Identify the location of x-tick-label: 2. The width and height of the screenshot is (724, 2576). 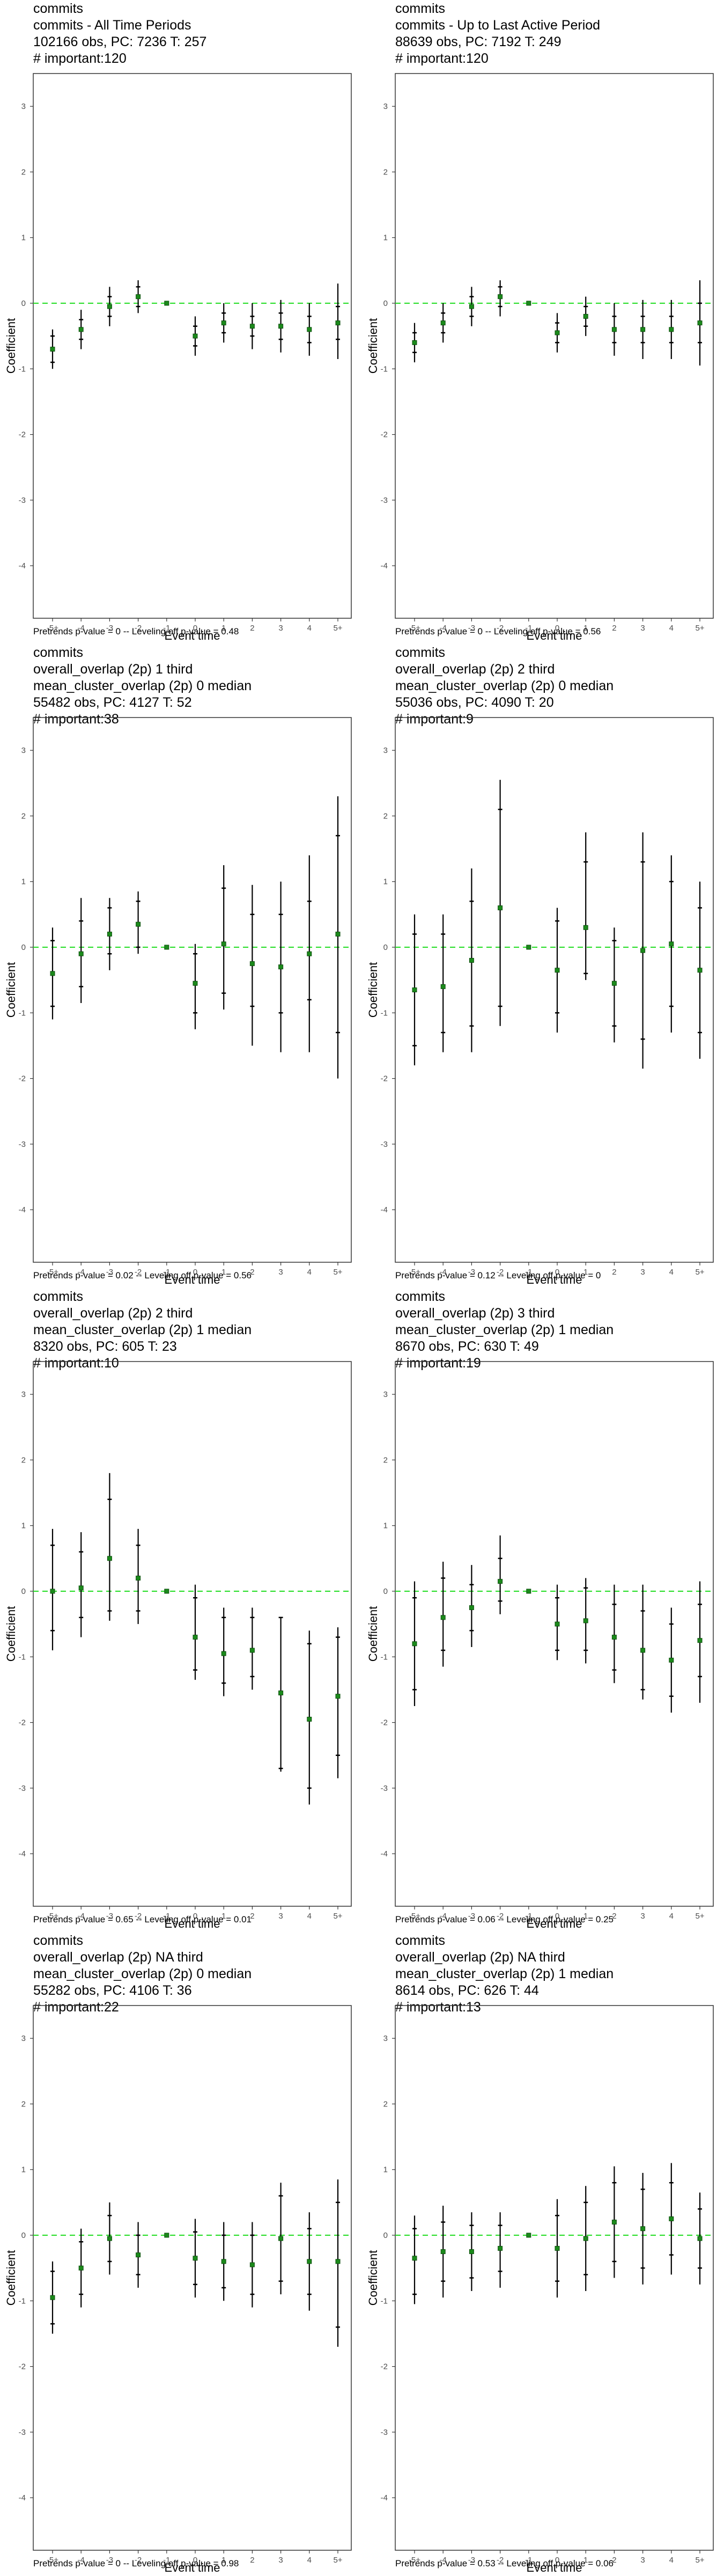
(252, 628).